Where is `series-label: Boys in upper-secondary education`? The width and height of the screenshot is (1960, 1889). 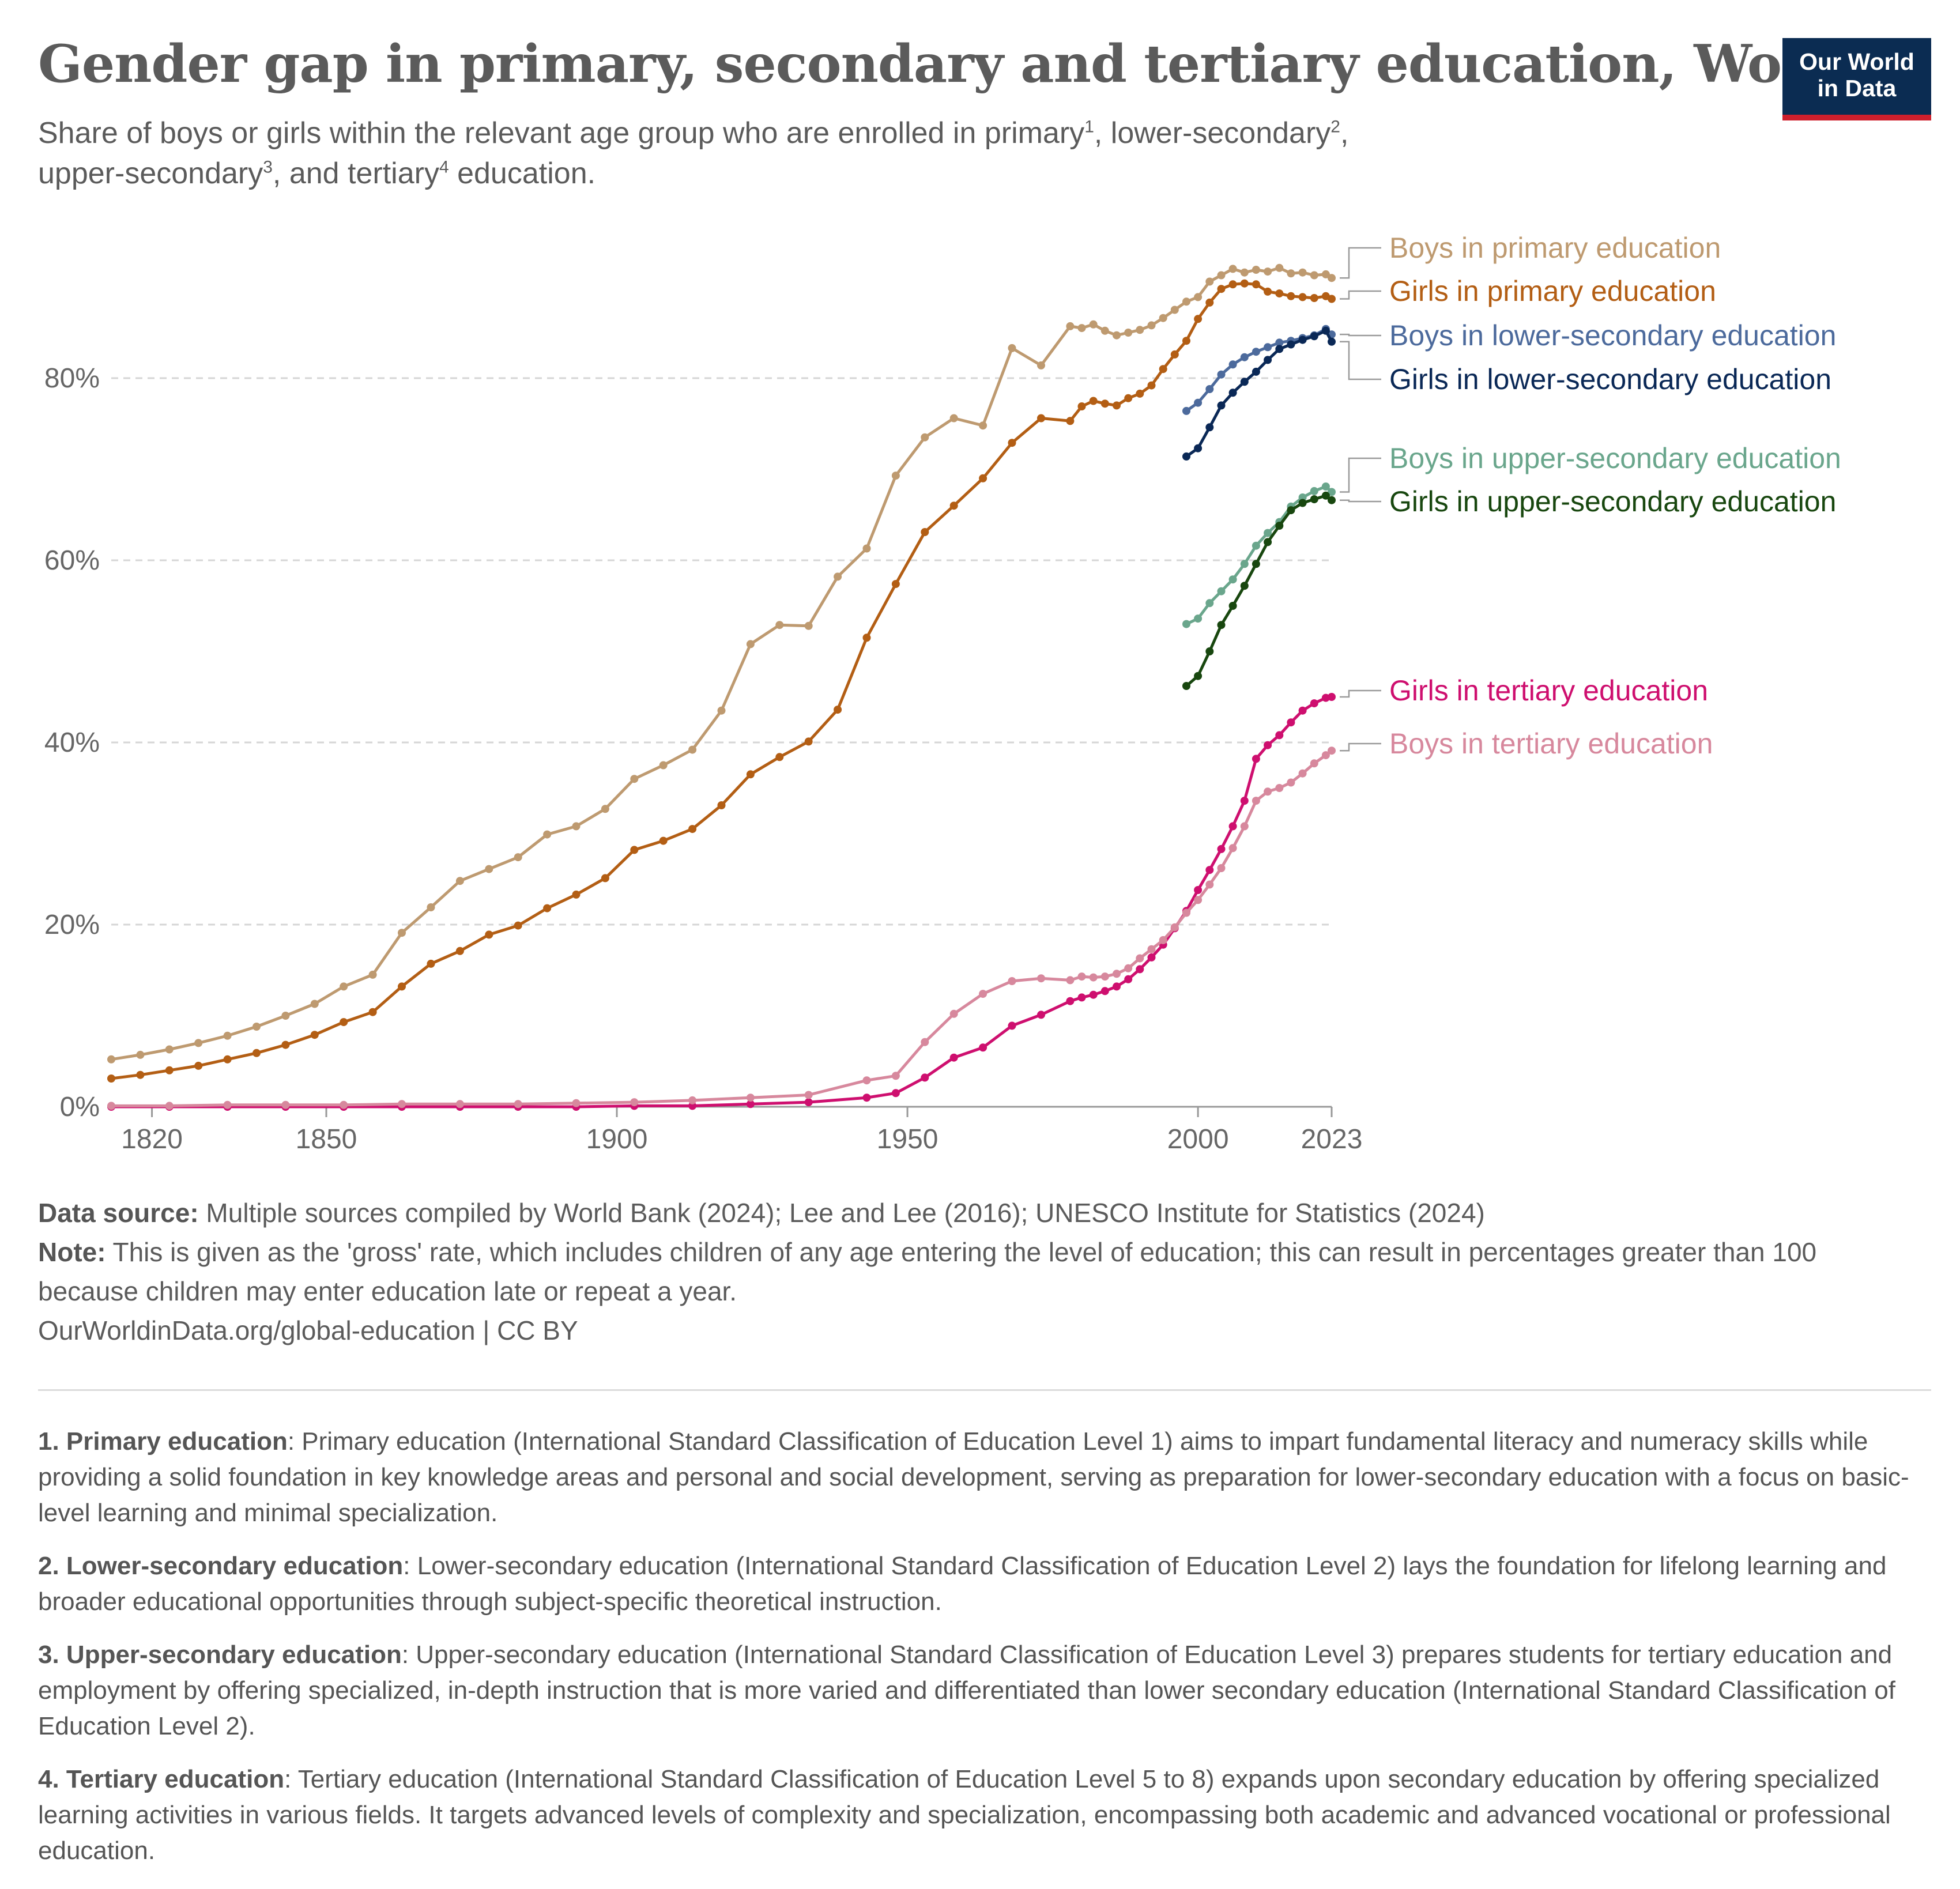
series-label: Boys in upper-secondary education is located at coordinates (1615, 458).